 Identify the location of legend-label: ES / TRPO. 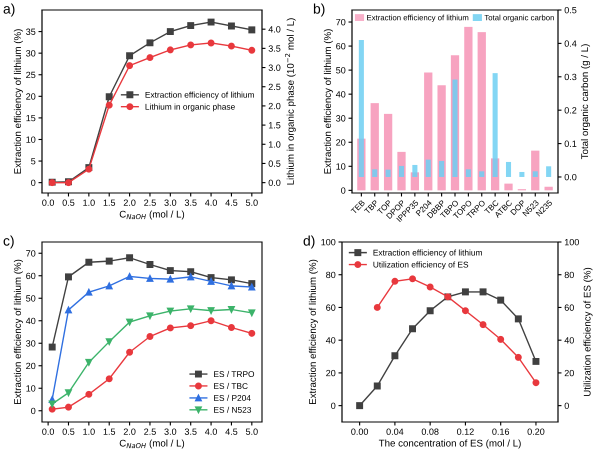
(234, 374).